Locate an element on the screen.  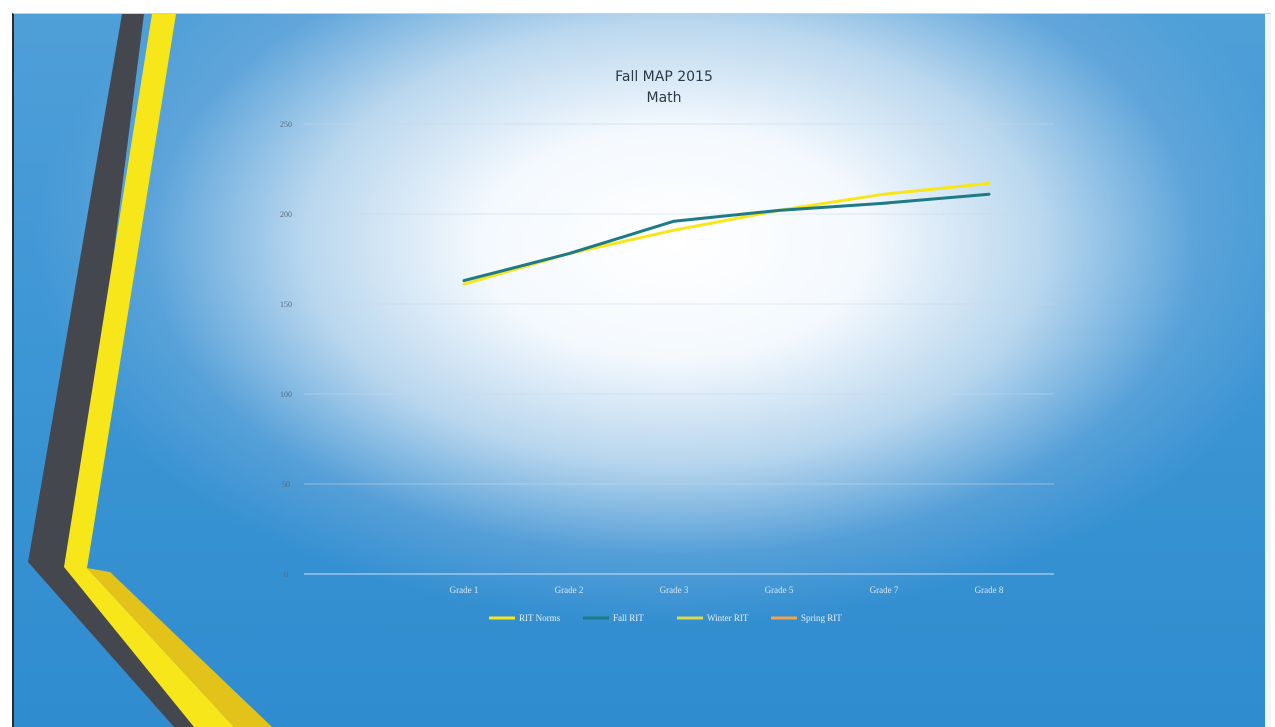
y-tick-label: 100 is located at coordinates (286, 394).